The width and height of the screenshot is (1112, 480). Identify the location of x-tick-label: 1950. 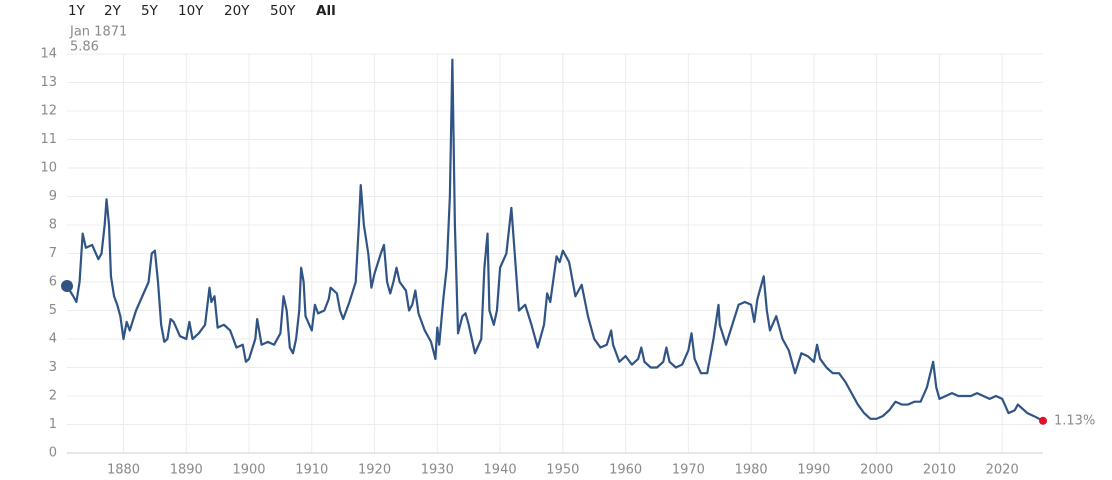
(562, 470).